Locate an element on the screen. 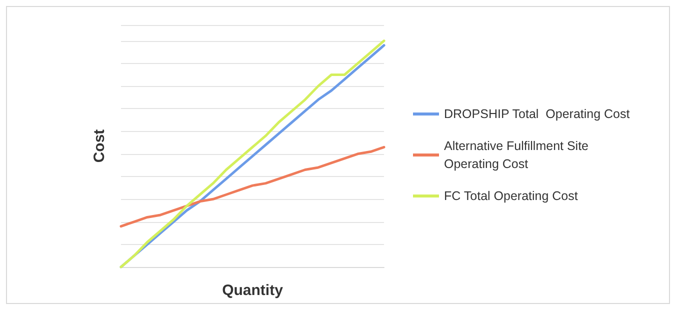 The height and width of the screenshot is (312, 678). x-axis-title: Quantity is located at coordinates (253, 290).